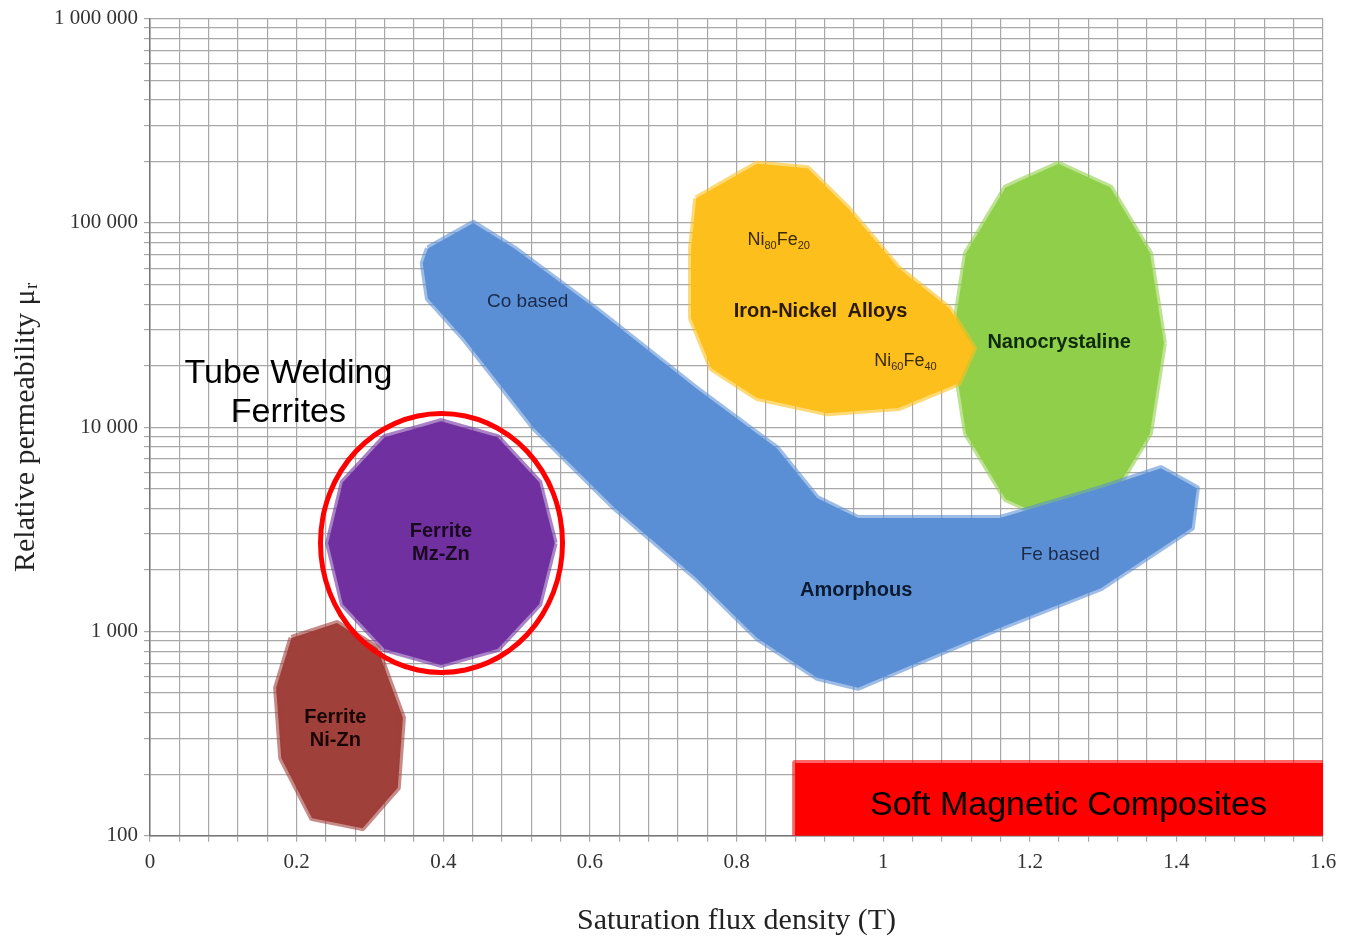 The width and height of the screenshot is (1353, 947). I want to click on y-axis-title: Relative permeability μᵣ, so click(23, 427).